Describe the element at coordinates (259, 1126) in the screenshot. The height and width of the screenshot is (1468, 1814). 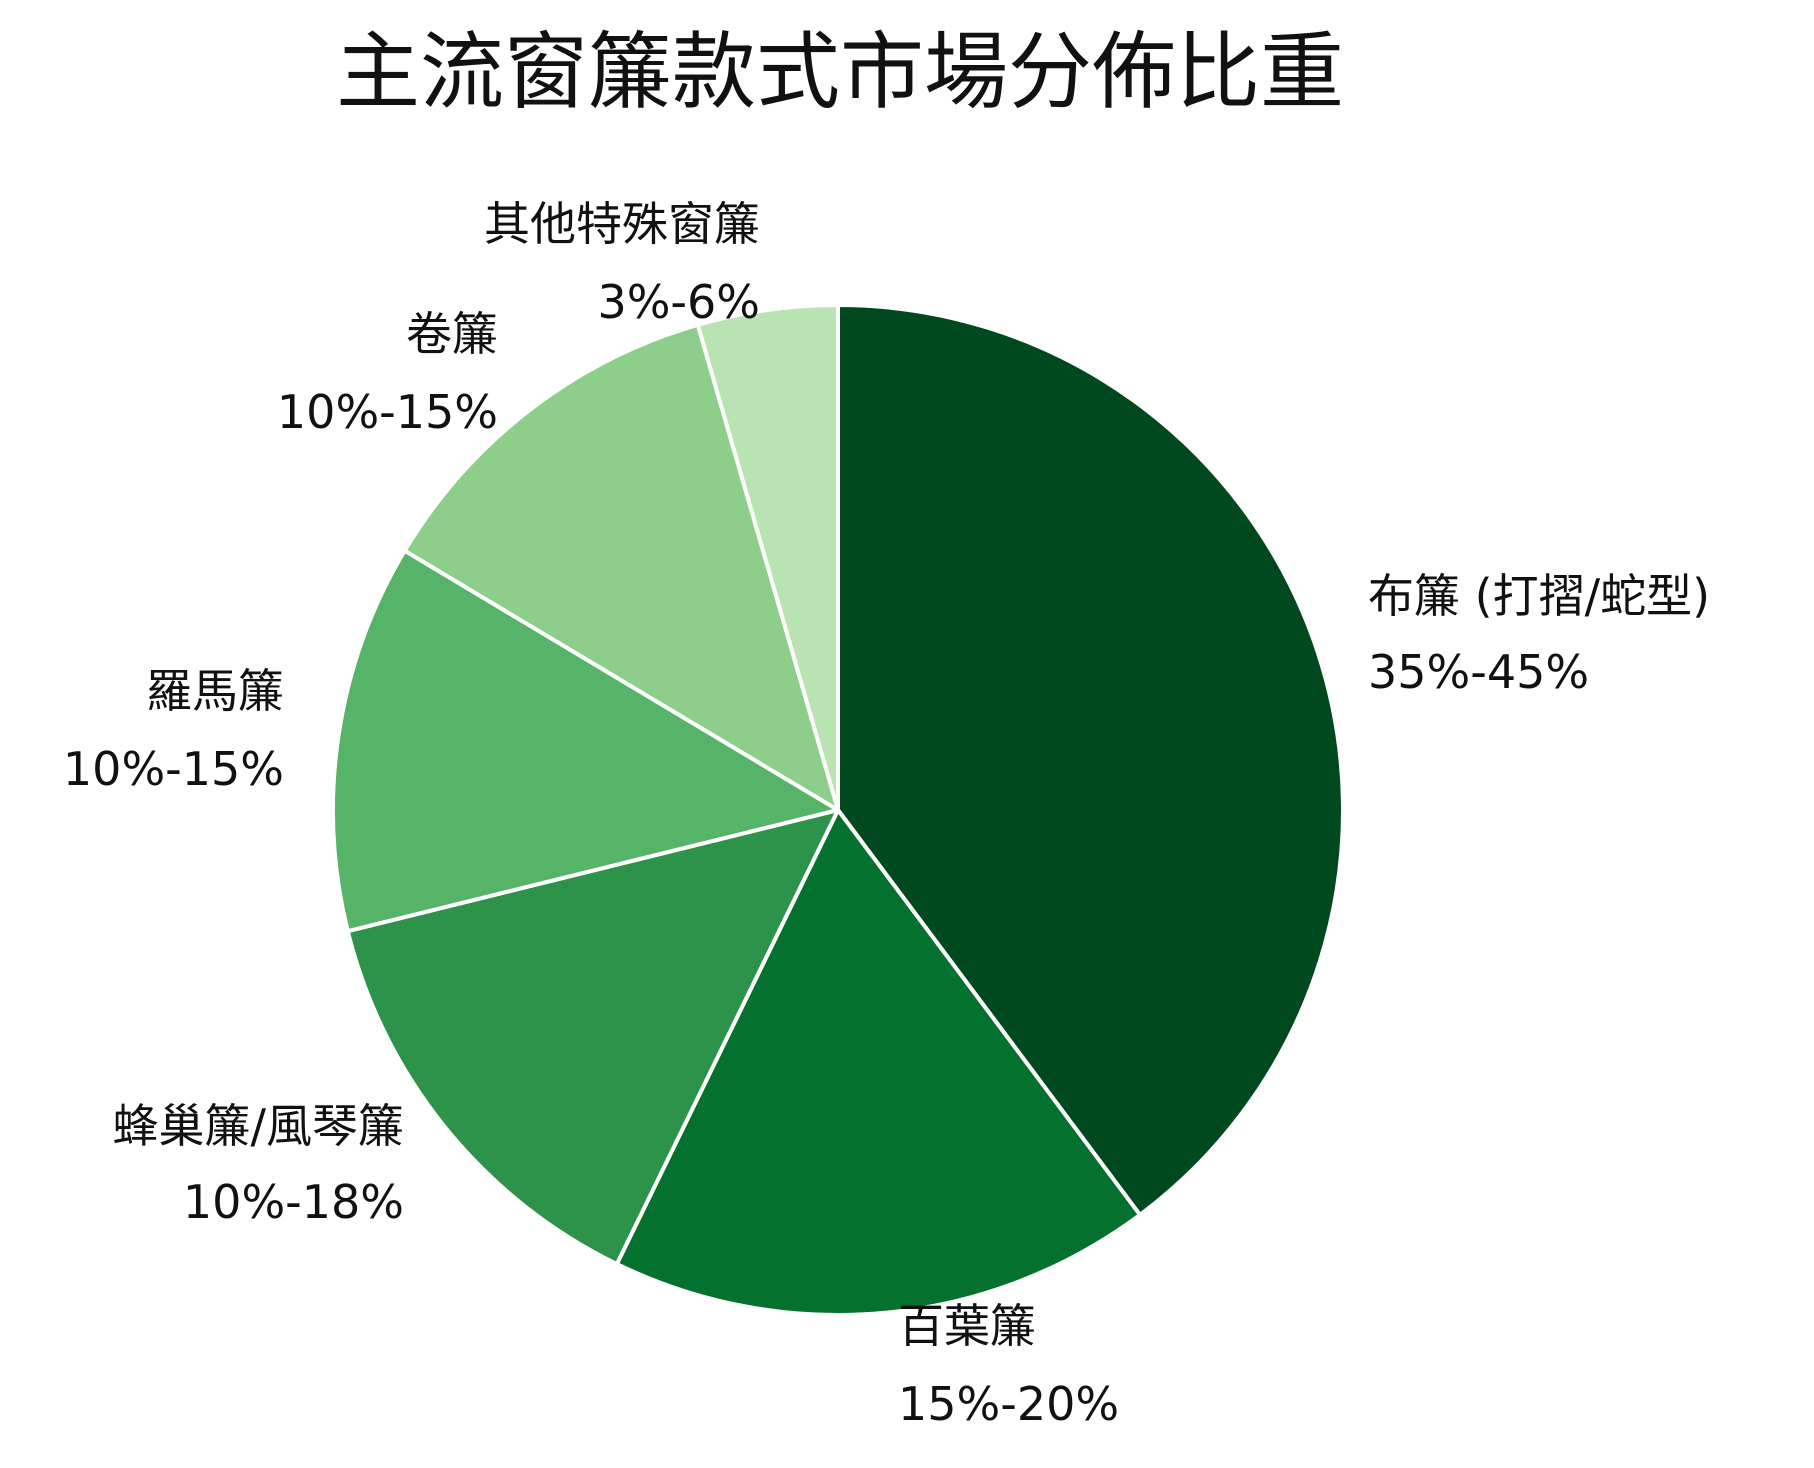
I see `slice-name-label-3: 蜂巢簾/風琴簾` at that location.